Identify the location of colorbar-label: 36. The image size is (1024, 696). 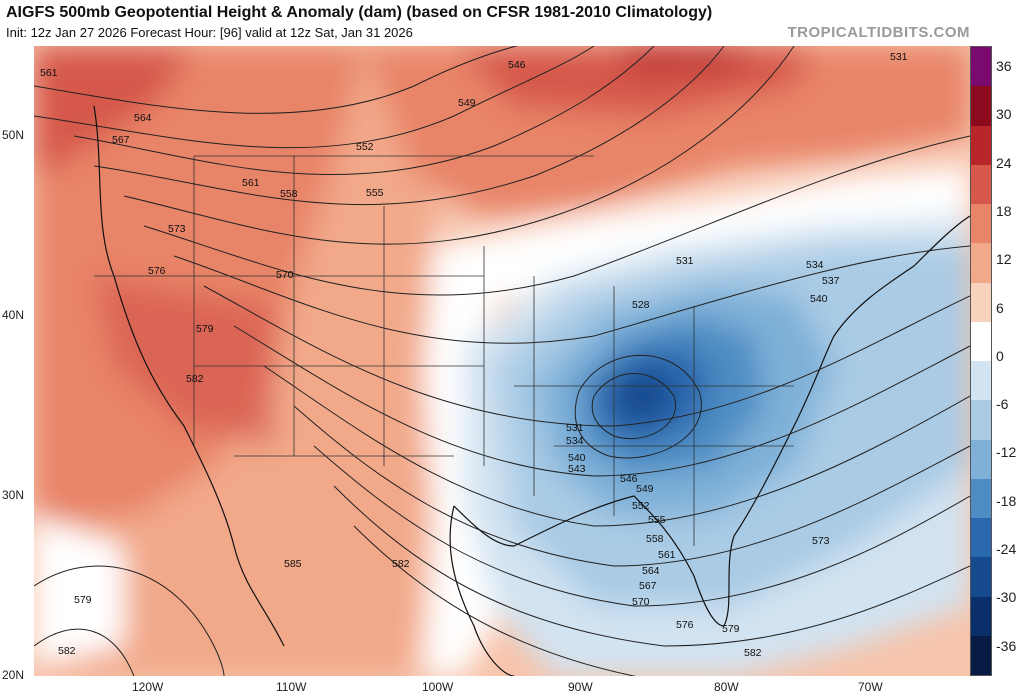
(1004, 66).